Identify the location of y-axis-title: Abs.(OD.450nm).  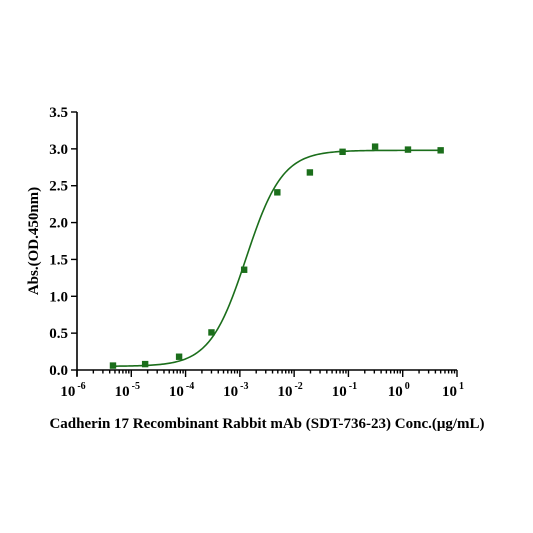
(34, 241).